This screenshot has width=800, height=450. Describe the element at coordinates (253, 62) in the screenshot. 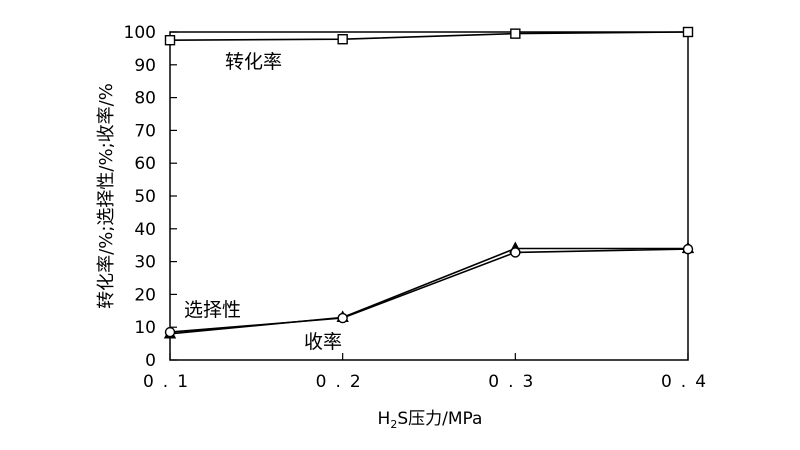

I see `series-label-conversion: 转化率` at that location.